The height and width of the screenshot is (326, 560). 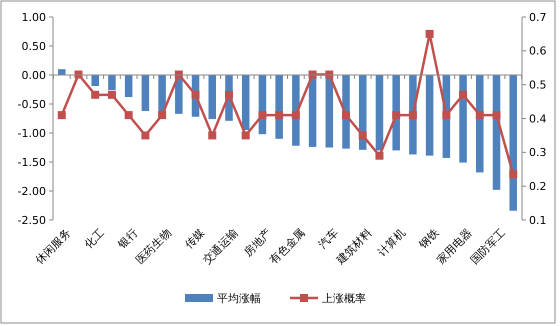 I want to click on y-tick-label: -1.50, so click(x=32, y=162).